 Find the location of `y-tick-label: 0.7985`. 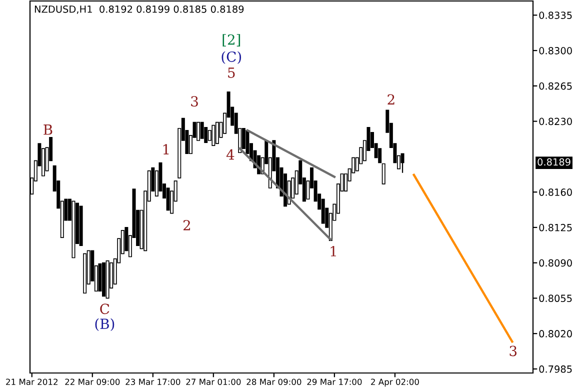

y-tick-label: 0.7985 is located at coordinates (555, 369).